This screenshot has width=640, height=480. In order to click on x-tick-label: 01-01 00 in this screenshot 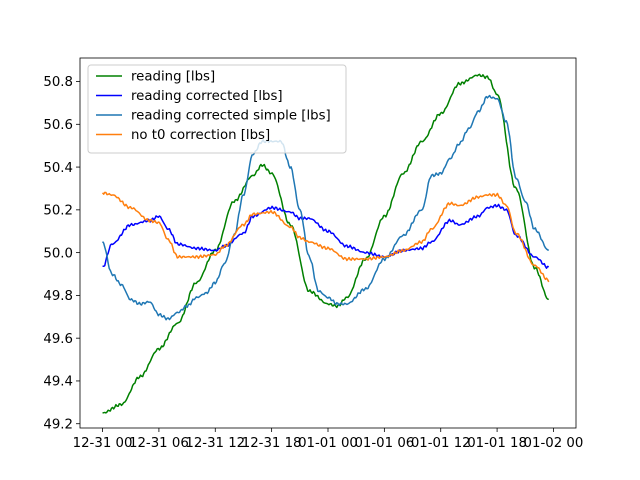, I will do `click(328, 443)`.